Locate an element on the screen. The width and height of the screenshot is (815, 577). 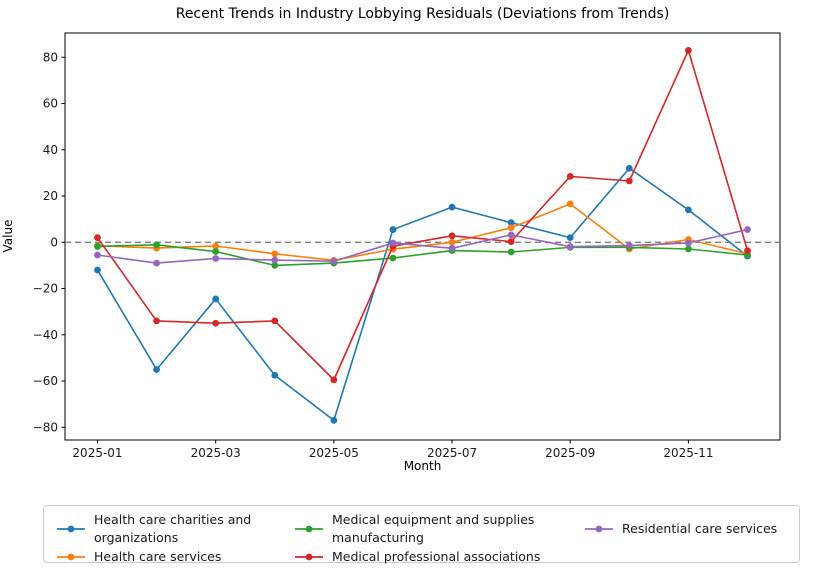
y-tick-label: 60 is located at coordinates (50, 104).